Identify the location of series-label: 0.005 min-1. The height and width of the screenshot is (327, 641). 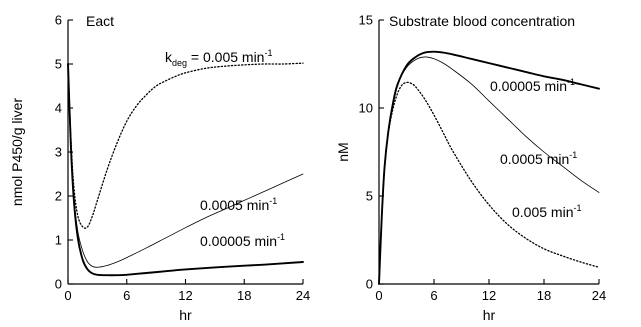
(547, 211).